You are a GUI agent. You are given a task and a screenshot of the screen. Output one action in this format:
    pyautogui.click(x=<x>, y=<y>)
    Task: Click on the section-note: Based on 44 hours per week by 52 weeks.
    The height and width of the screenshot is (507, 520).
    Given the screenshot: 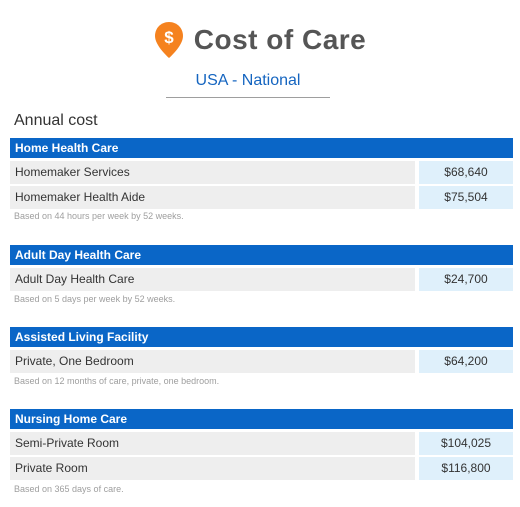 What is the action you would take?
    pyautogui.click(x=99, y=216)
    